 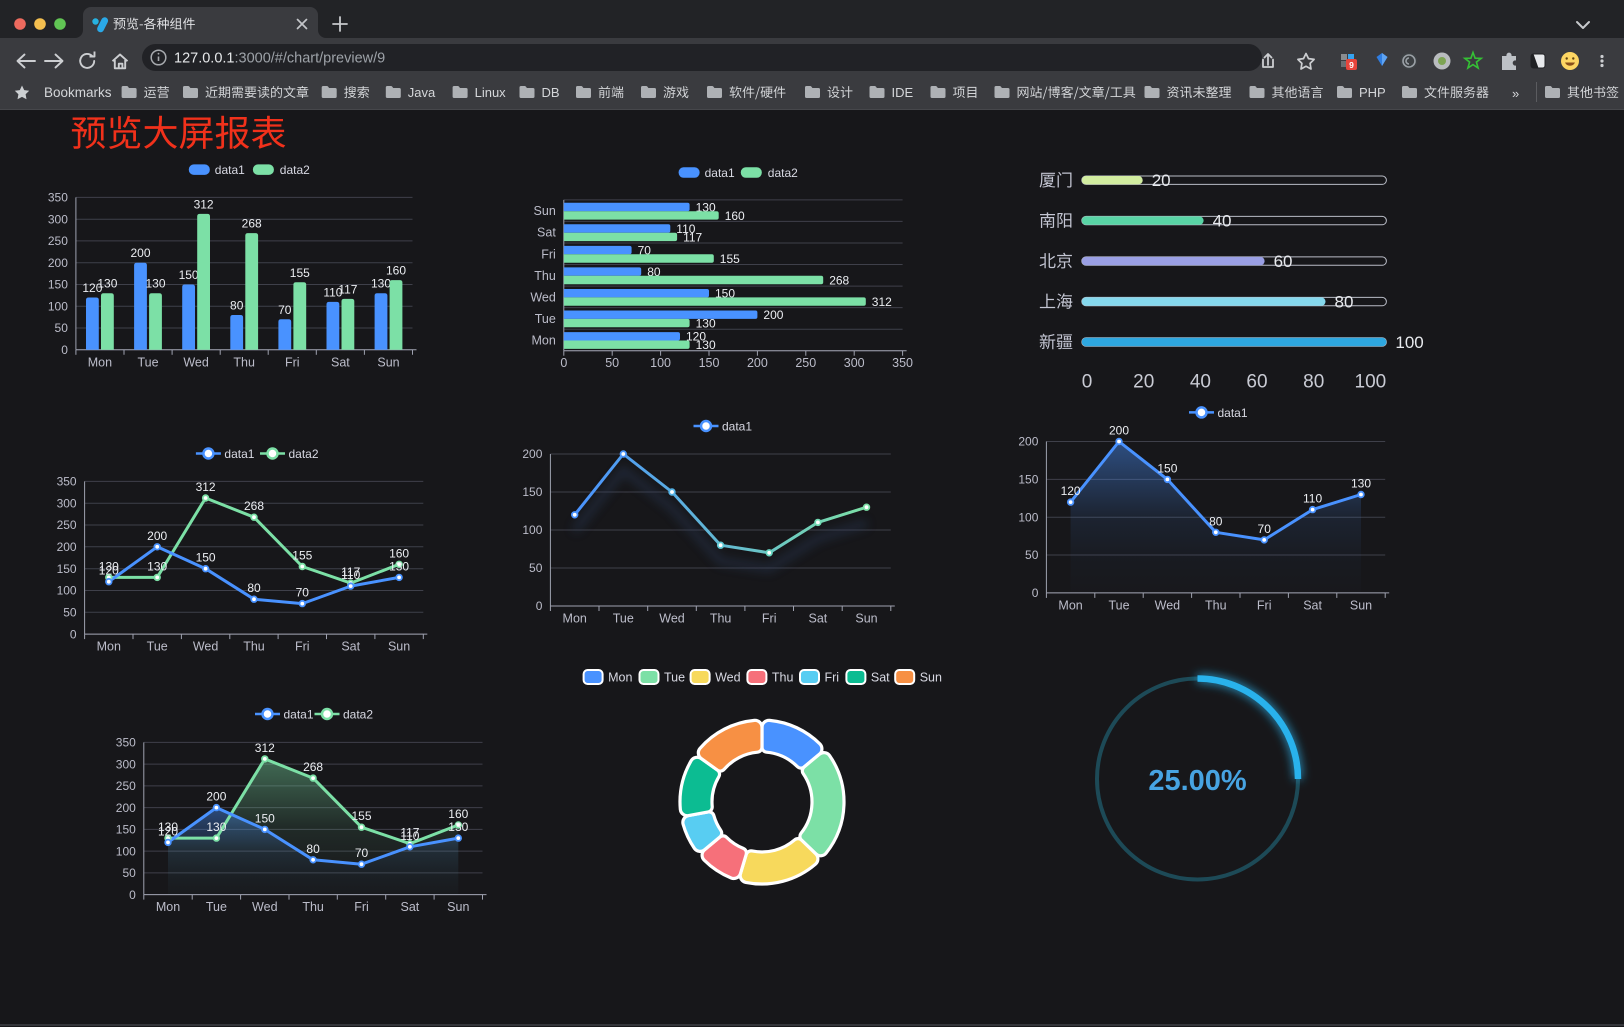 I want to click on svg-text: 350, so click(x=126, y=743).